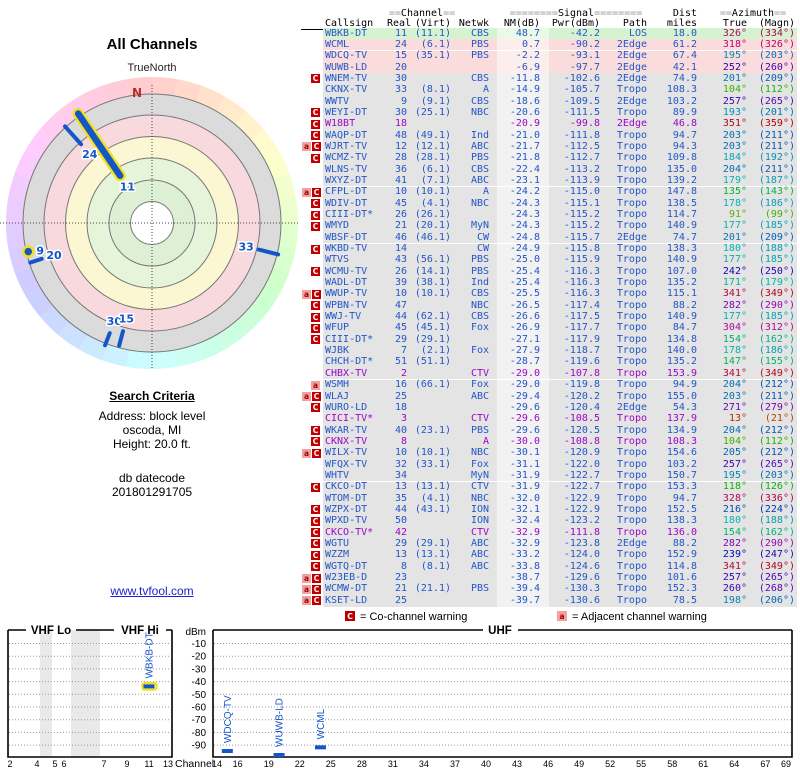 This screenshot has height=768, width=800. Describe the element at coordinates (734, 763) in the screenshot. I see `svg-text: 64` at that location.